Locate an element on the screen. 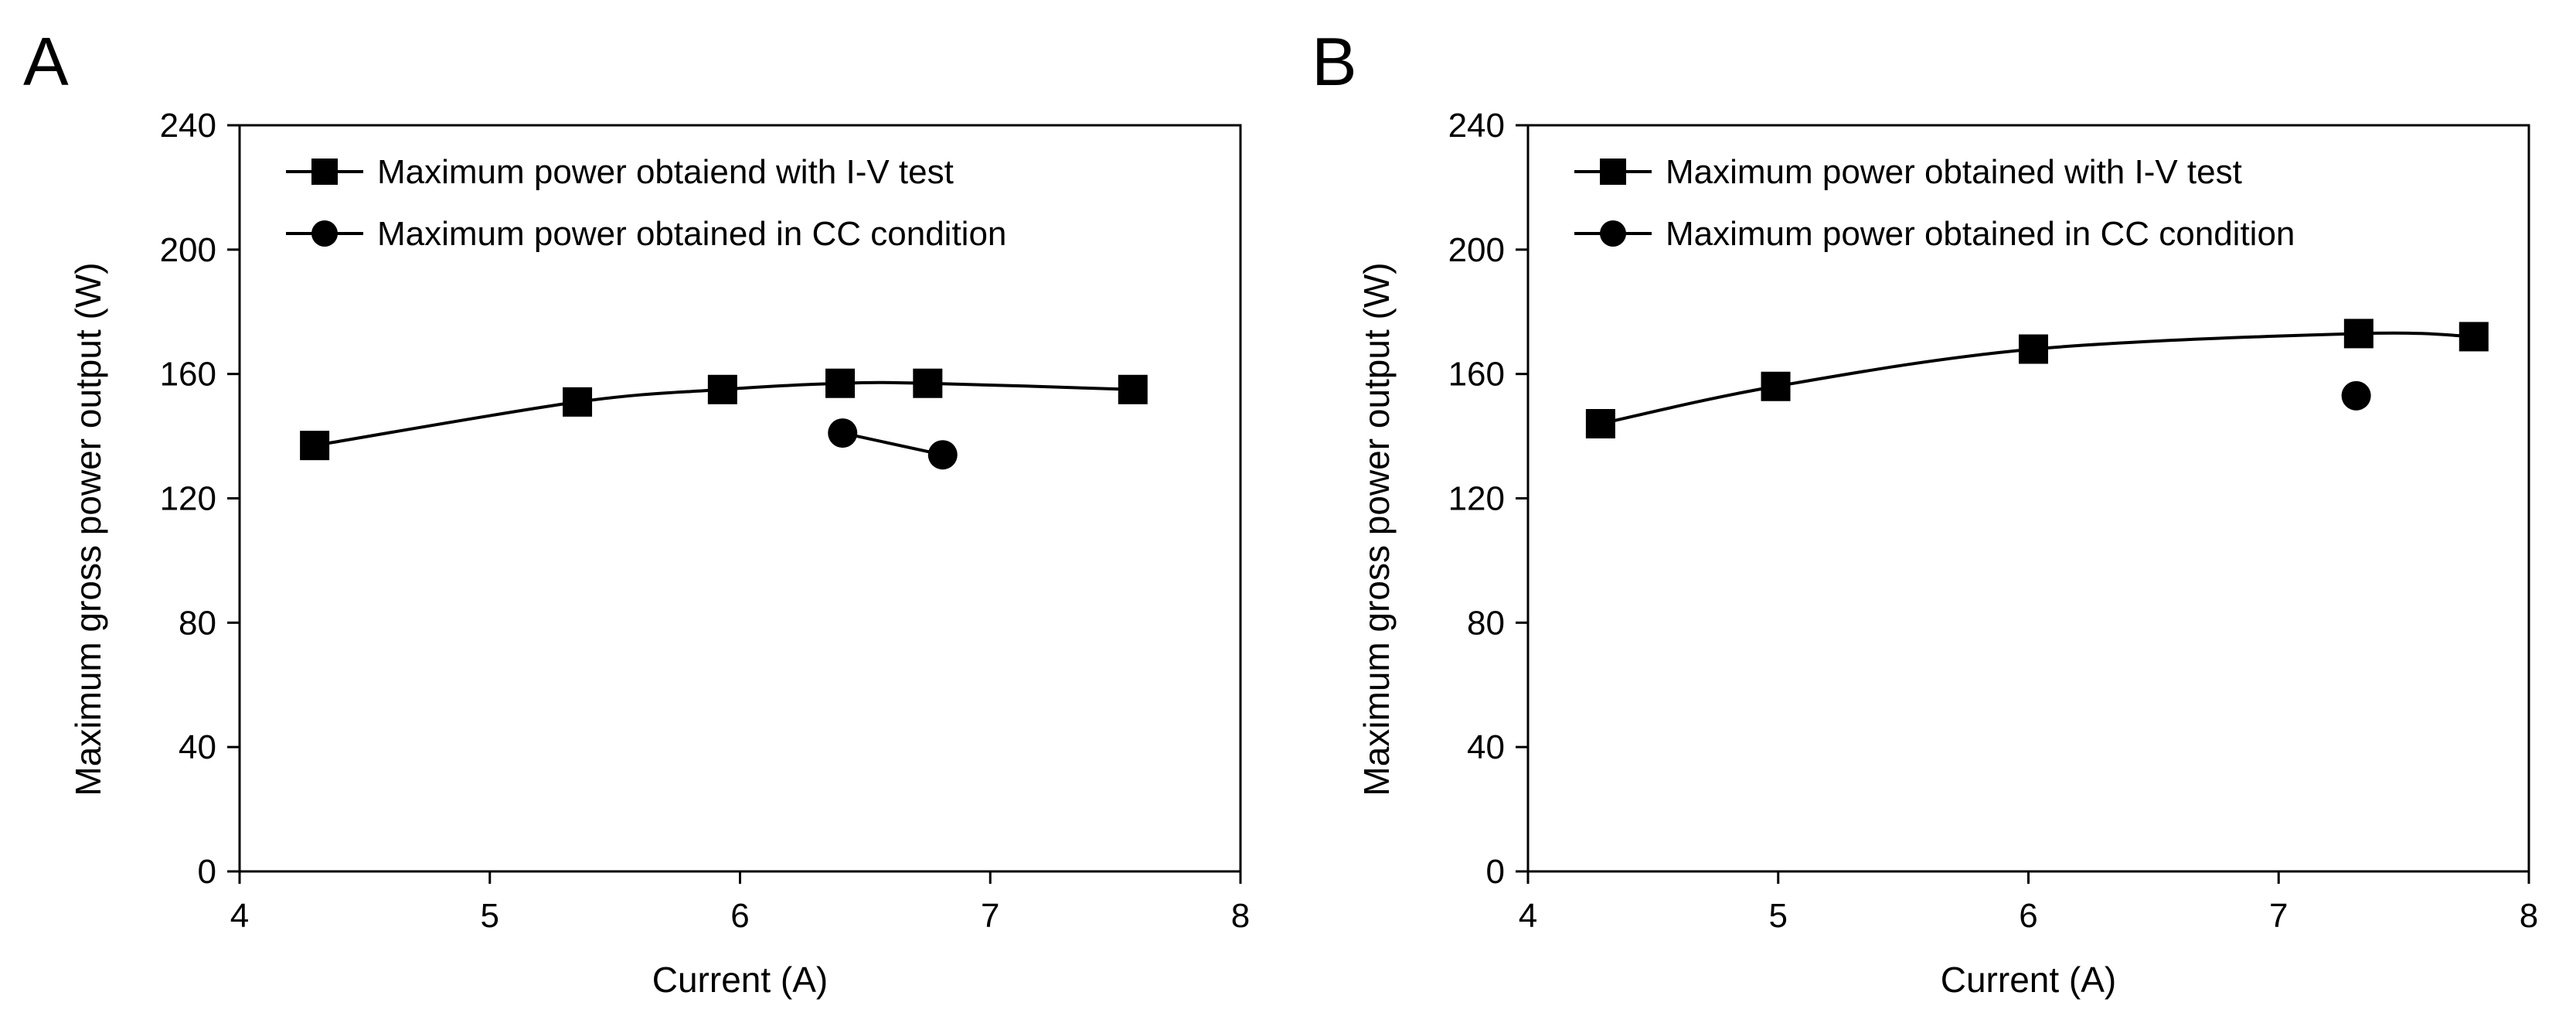 Image resolution: width=2576 pixels, height=1016 pixels. series-2-connecting-line is located at coordinates (893, 444).